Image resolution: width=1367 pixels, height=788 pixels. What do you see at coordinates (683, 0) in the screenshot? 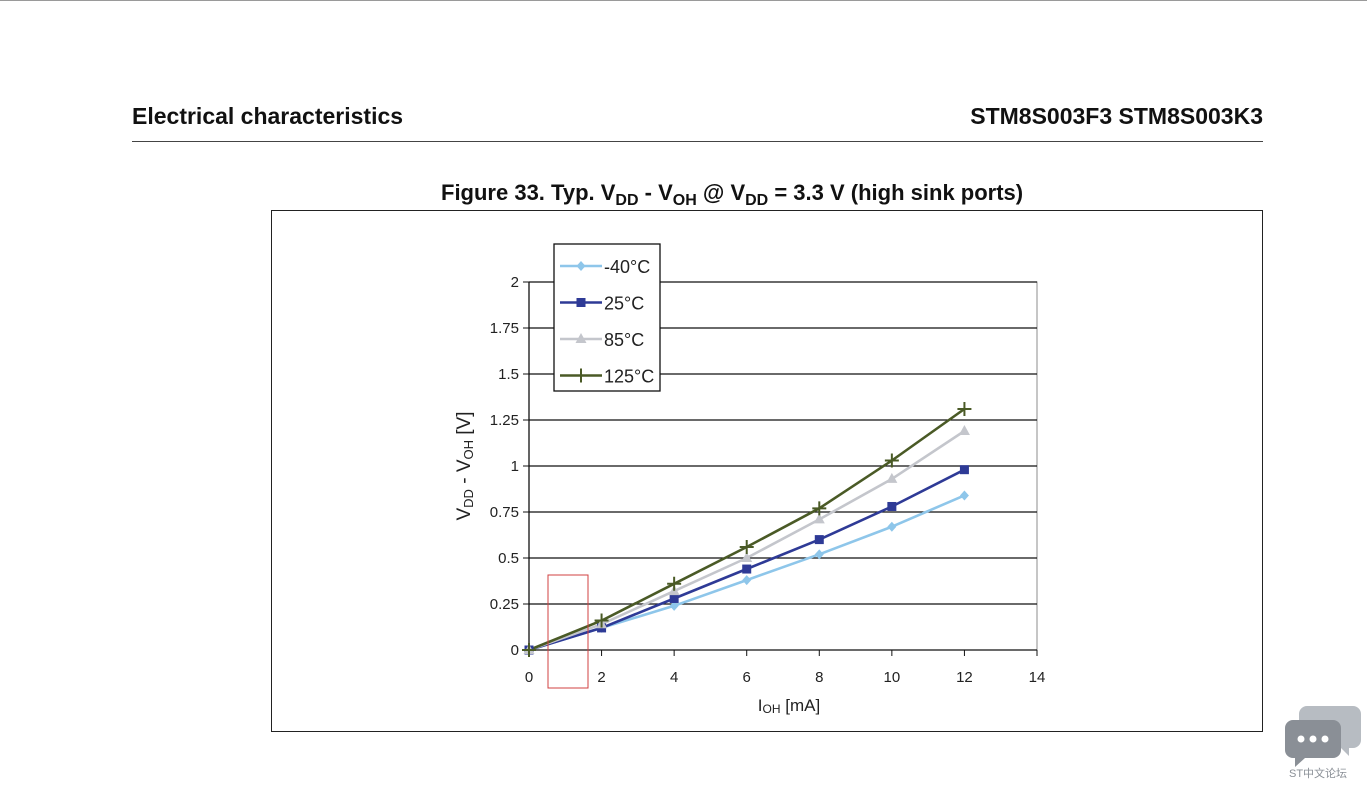
I see `top-divider` at bounding box center [683, 0].